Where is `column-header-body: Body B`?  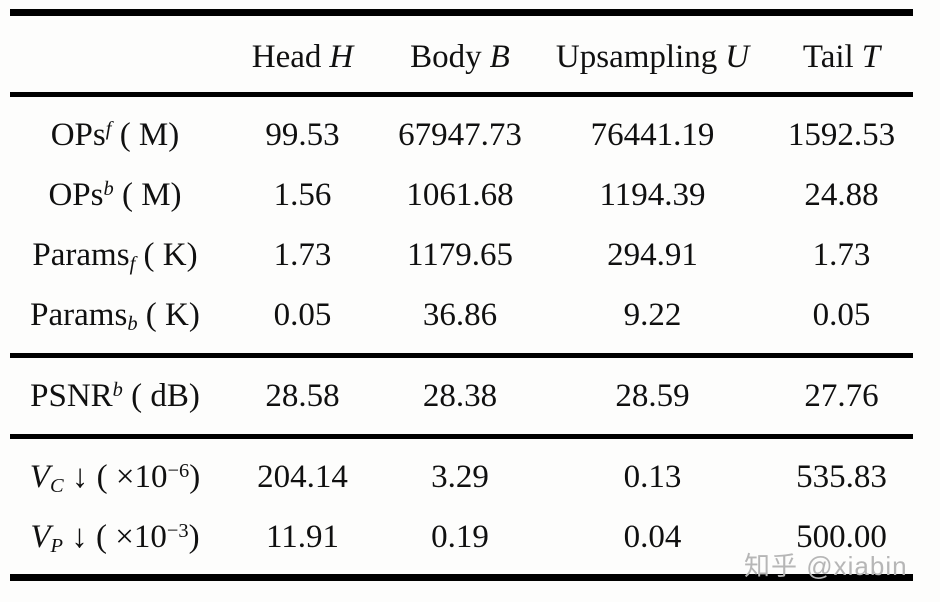
column-header-body: Body B is located at coordinates (460, 57).